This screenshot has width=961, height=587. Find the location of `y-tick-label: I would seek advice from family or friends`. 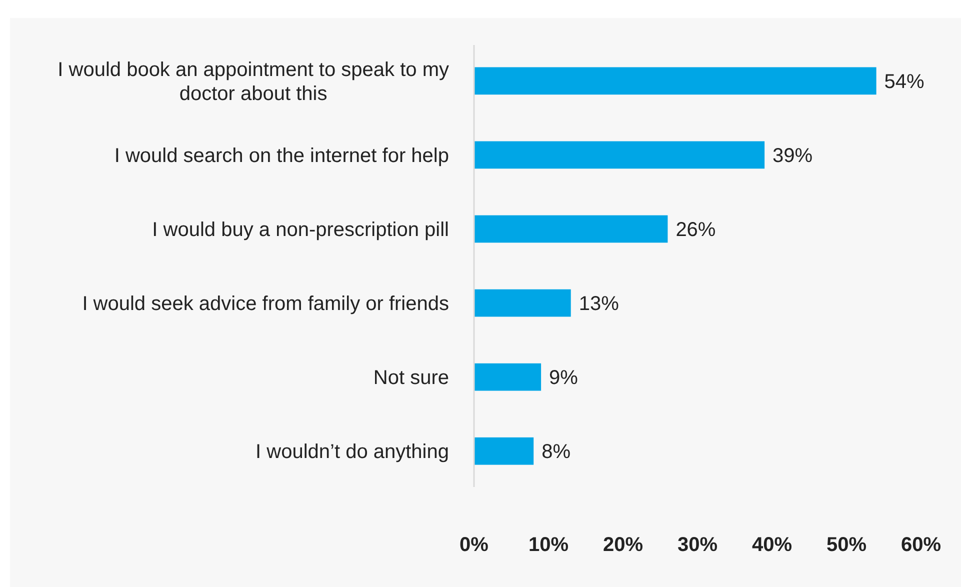

y-tick-label: I would seek advice from family or friends is located at coordinates (266, 304).